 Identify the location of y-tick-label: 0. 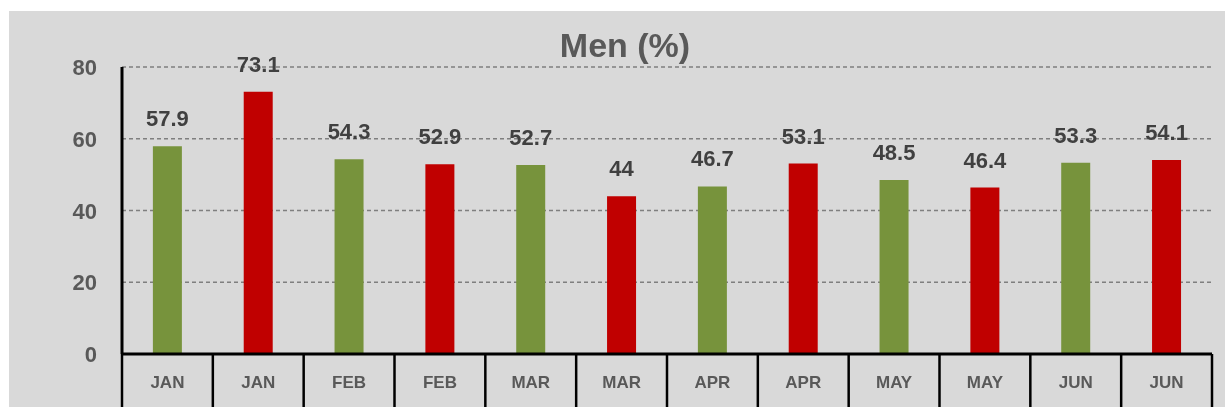
(90, 354).